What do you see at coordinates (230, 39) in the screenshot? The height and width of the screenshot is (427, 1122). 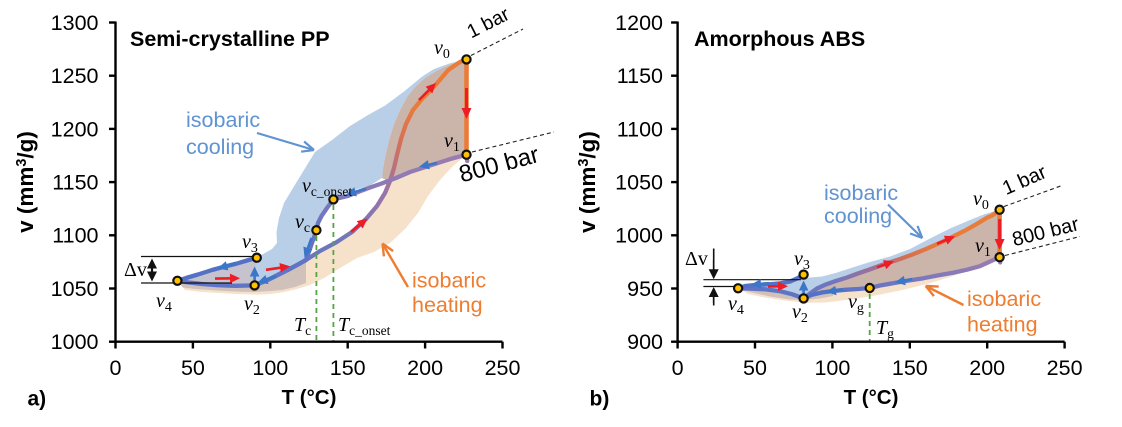 I see `svg-text: Semi-crystalline PP` at bounding box center [230, 39].